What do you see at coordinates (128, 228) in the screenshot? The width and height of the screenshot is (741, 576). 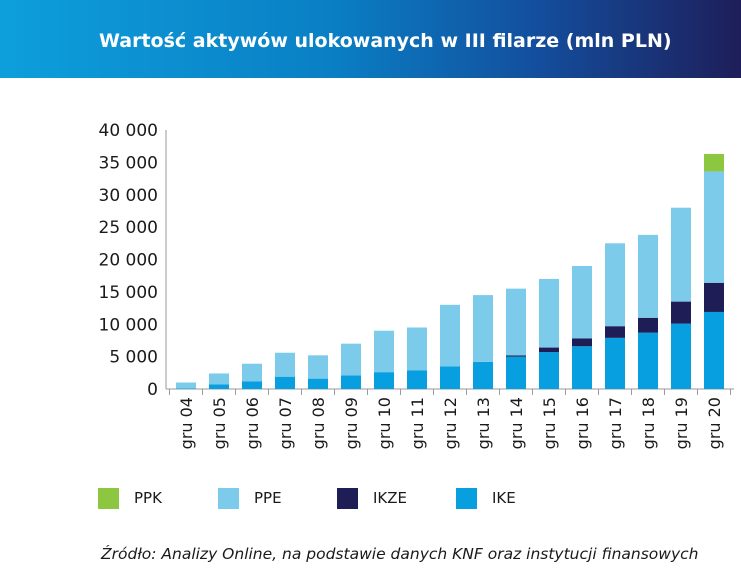 I see `y-tick-label: 25 000` at bounding box center [128, 228].